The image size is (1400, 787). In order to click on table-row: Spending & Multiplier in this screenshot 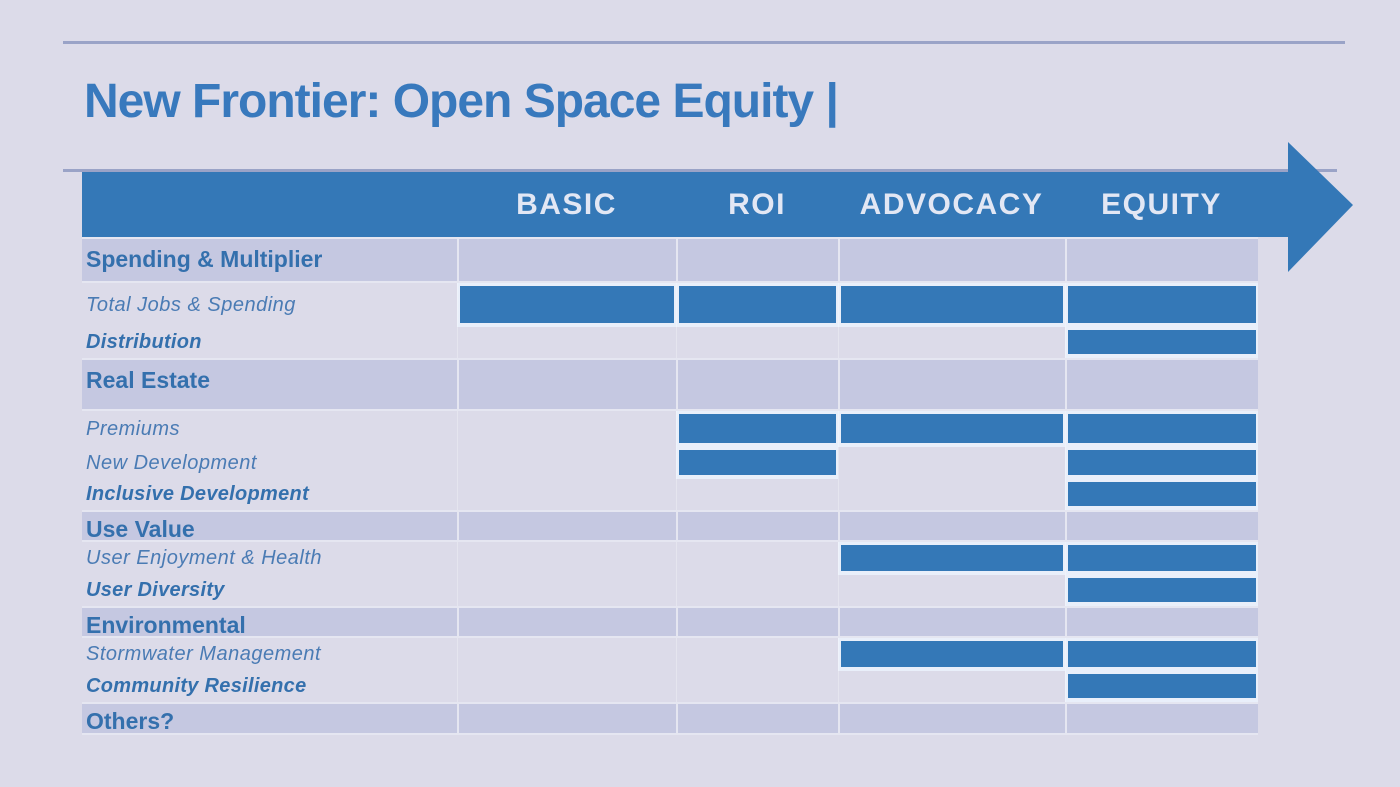, I will do `click(670, 260)`.